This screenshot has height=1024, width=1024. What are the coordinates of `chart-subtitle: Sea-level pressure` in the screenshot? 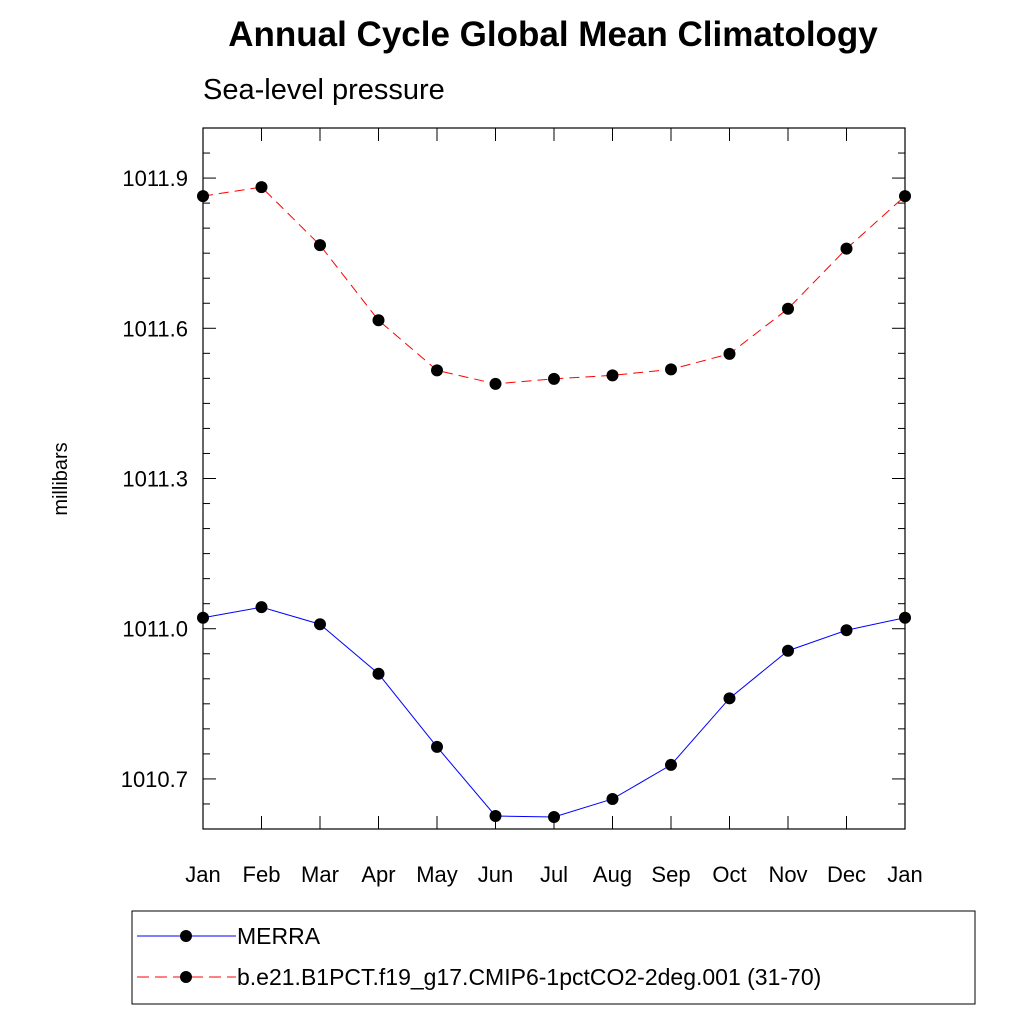 It's located at (324, 90).